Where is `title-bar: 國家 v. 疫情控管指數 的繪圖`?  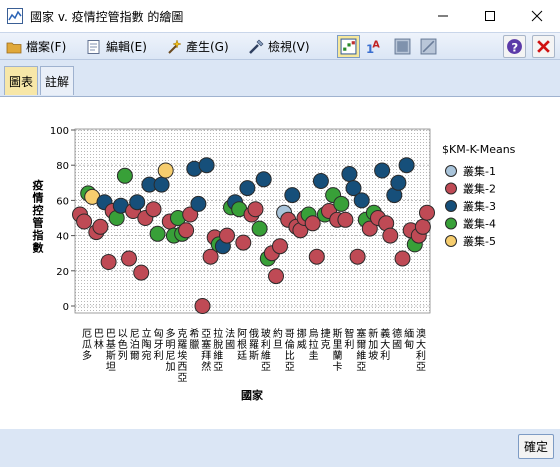
title-bar: 國家 v. 疫情控管指數 的繪圖 is located at coordinates (280, 16).